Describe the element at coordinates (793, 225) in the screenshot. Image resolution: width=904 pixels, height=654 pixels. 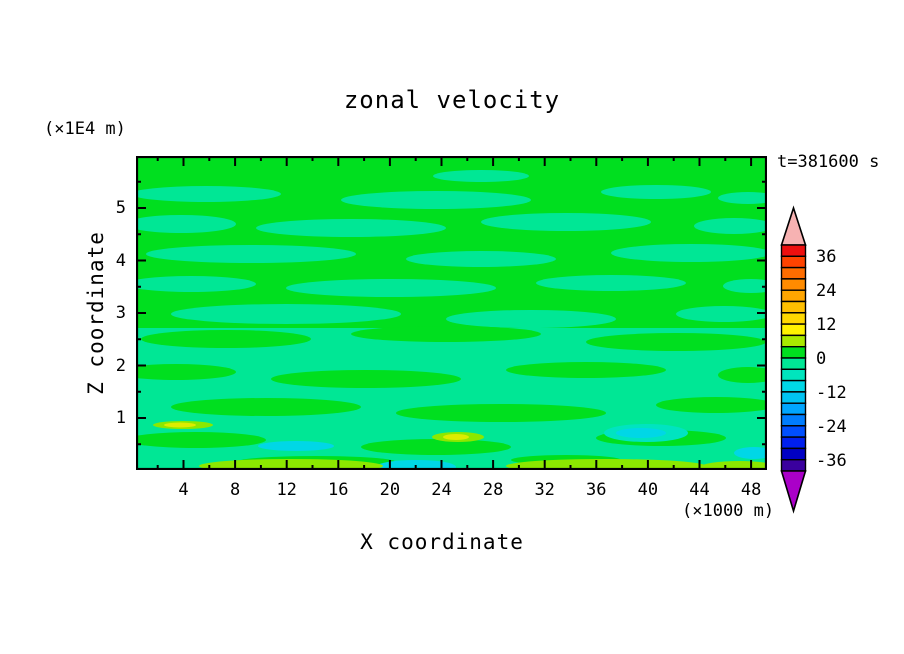
I see `colorbar-over-arrow` at that location.